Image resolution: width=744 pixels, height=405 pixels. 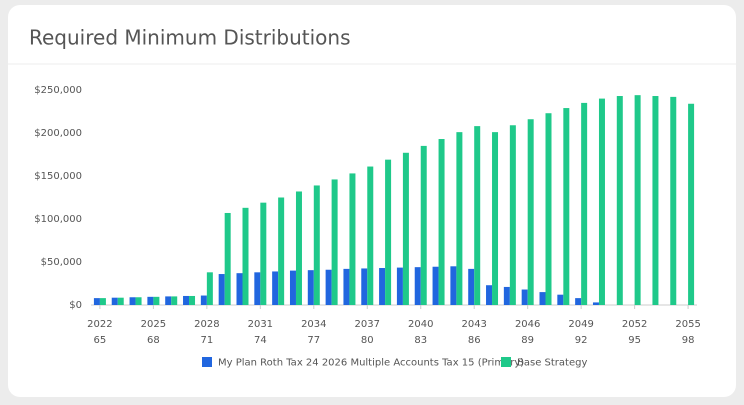 What do you see at coordinates (688, 340) in the screenshot?
I see `x-tick-label-secondary: 98` at bounding box center [688, 340].